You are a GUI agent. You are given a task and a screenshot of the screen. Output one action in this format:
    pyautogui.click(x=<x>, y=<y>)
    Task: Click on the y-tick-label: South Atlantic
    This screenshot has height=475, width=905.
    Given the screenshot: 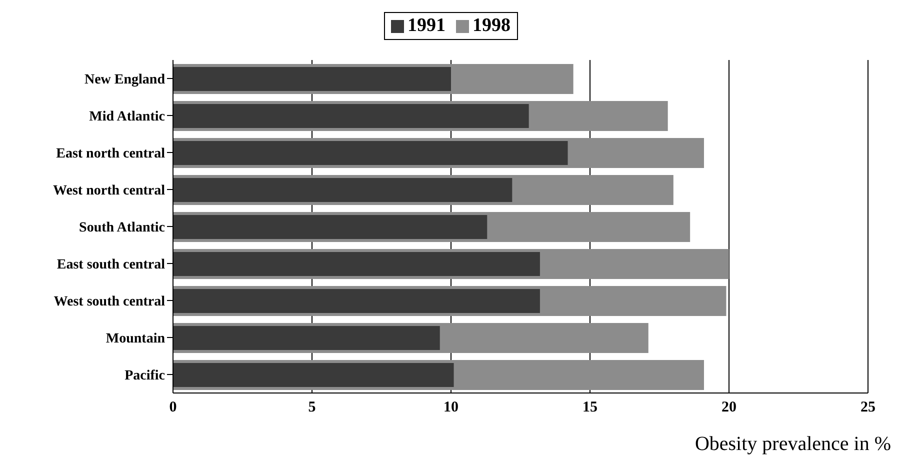 What is the action you would take?
    pyautogui.click(x=122, y=228)
    